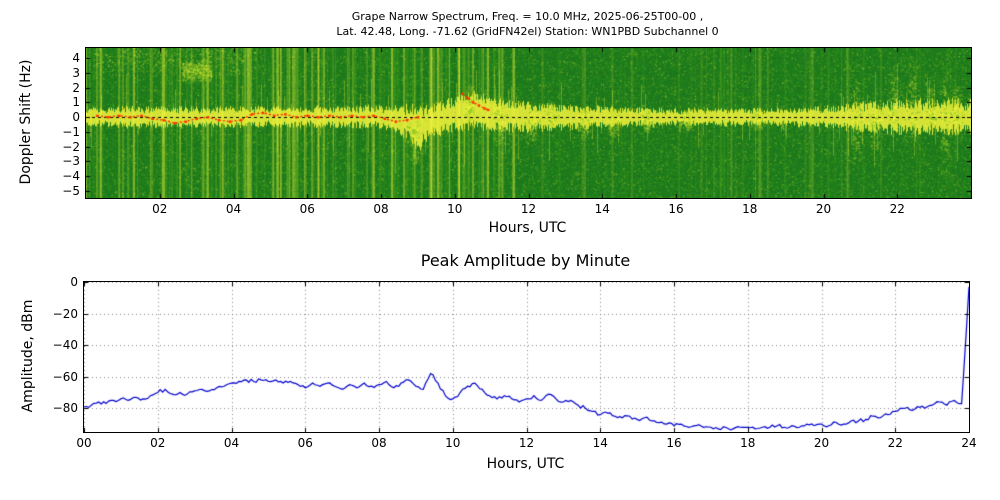 The image size is (1000, 500). I want to click on spectrogram-x-tick-labels: 02 04 06 08 10 12 14 16 18 20 22, so click(528, 209).